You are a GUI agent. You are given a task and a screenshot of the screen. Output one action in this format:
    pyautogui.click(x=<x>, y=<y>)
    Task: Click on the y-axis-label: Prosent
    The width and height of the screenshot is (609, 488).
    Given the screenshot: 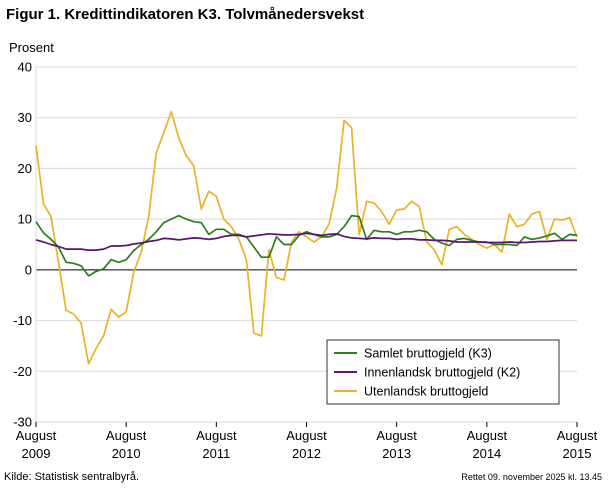 What is the action you would take?
    pyautogui.click(x=31, y=47)
    